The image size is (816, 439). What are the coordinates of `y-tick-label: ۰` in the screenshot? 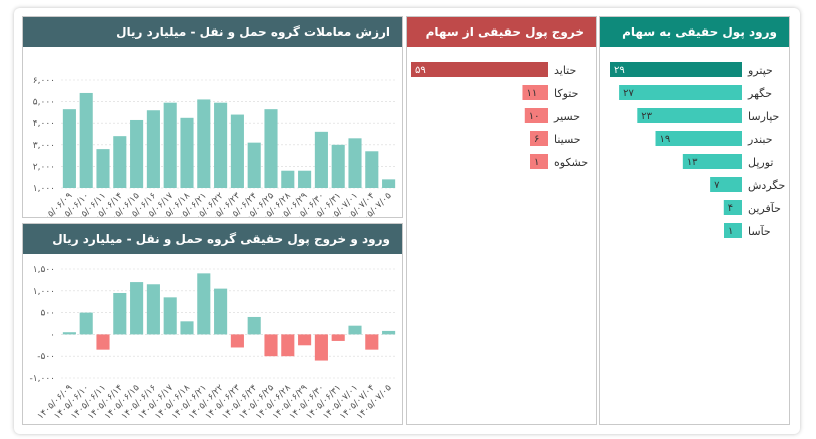 It's located at (52, 335).